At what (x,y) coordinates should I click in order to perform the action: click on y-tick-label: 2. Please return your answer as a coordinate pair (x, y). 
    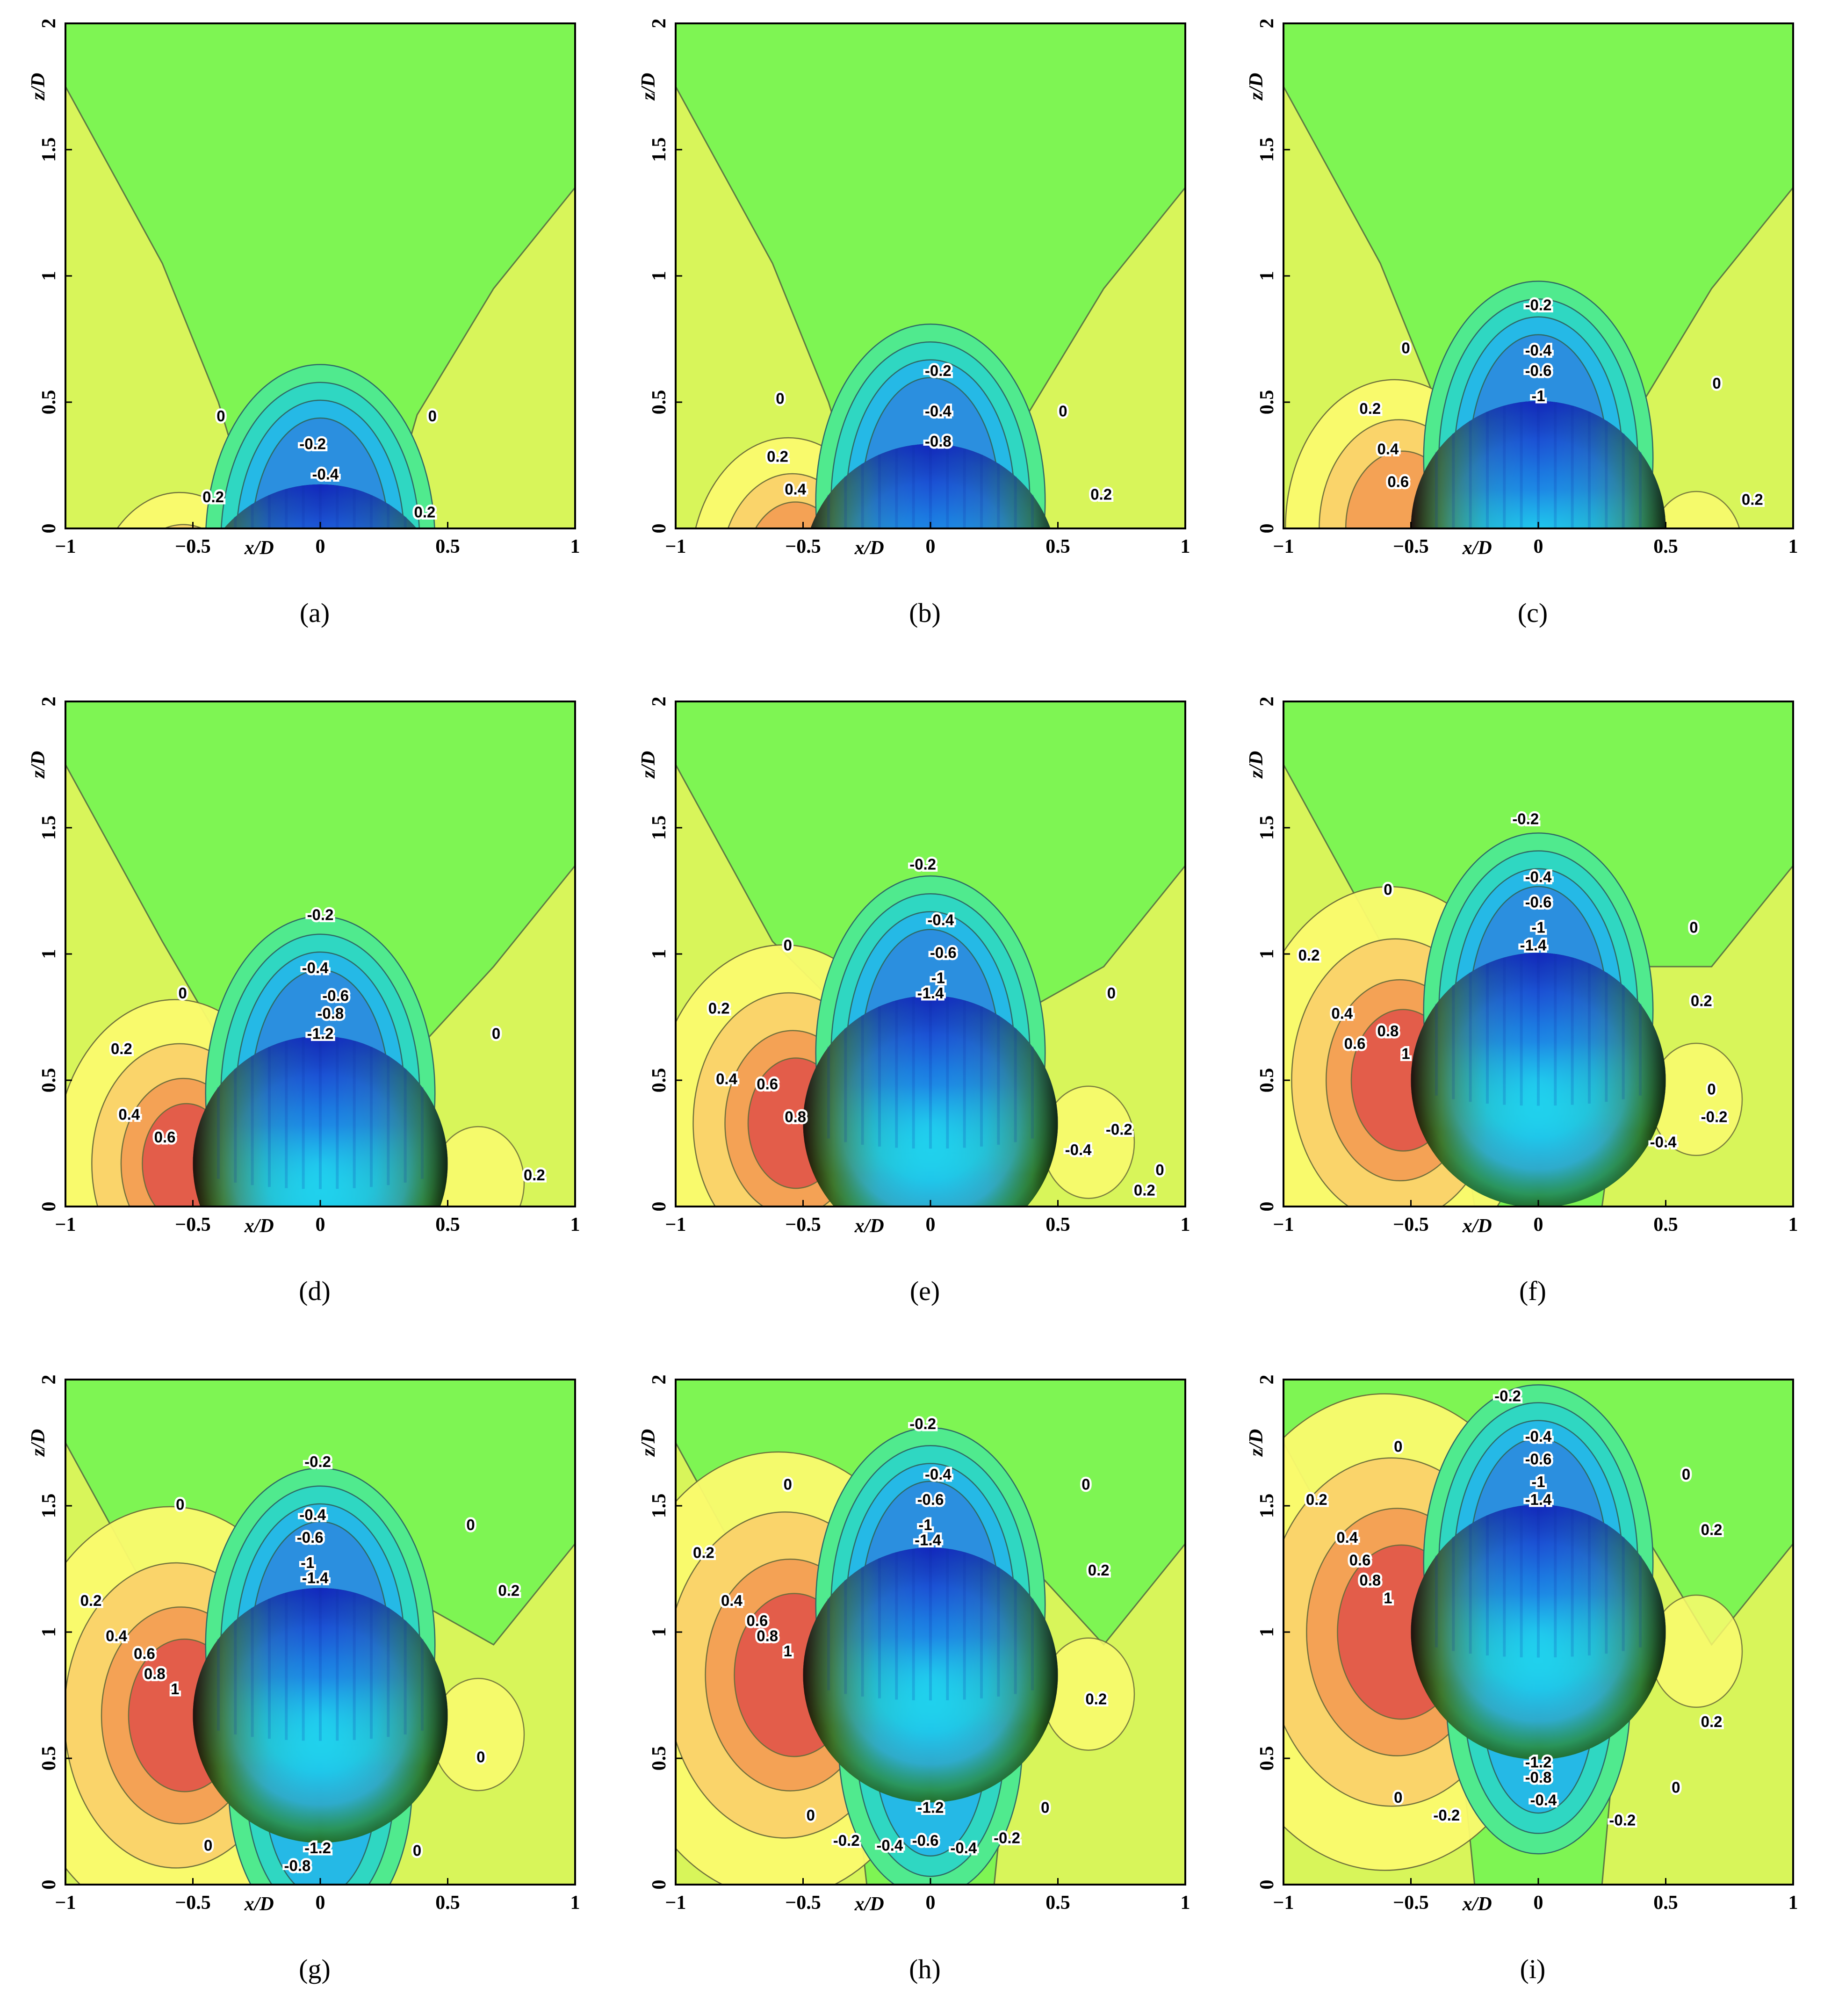
    Looking at the image, I should click on (49, 702).